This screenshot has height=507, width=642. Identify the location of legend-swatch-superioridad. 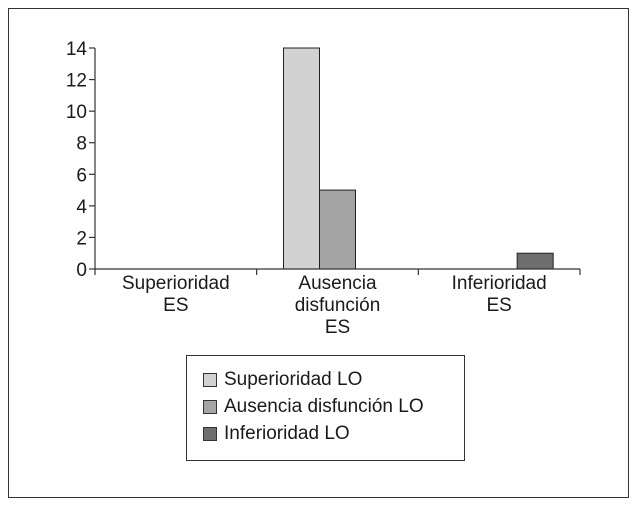
(210, 379).